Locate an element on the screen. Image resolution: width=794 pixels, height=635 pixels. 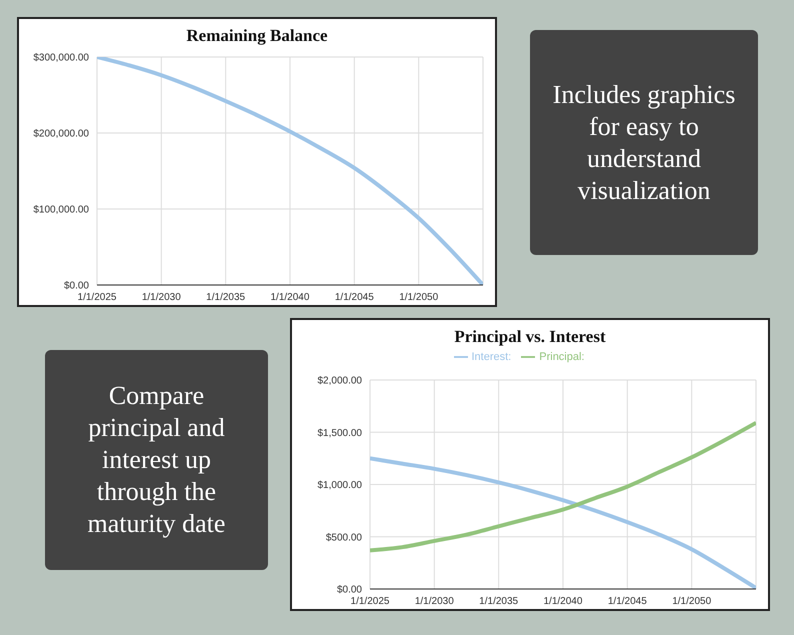
y-tick-label: $300,000.00 is located at coordinates (61, 58).